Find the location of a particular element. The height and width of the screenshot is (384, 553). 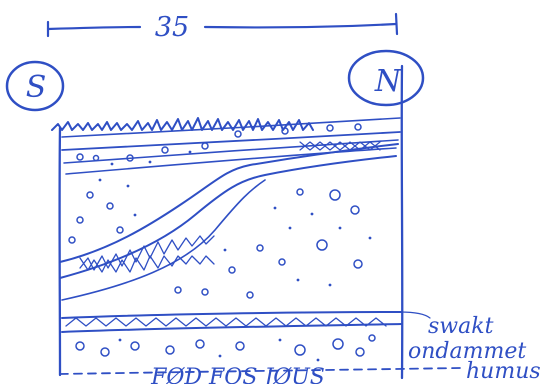

grass-surface is located at coordinates (226, 127).